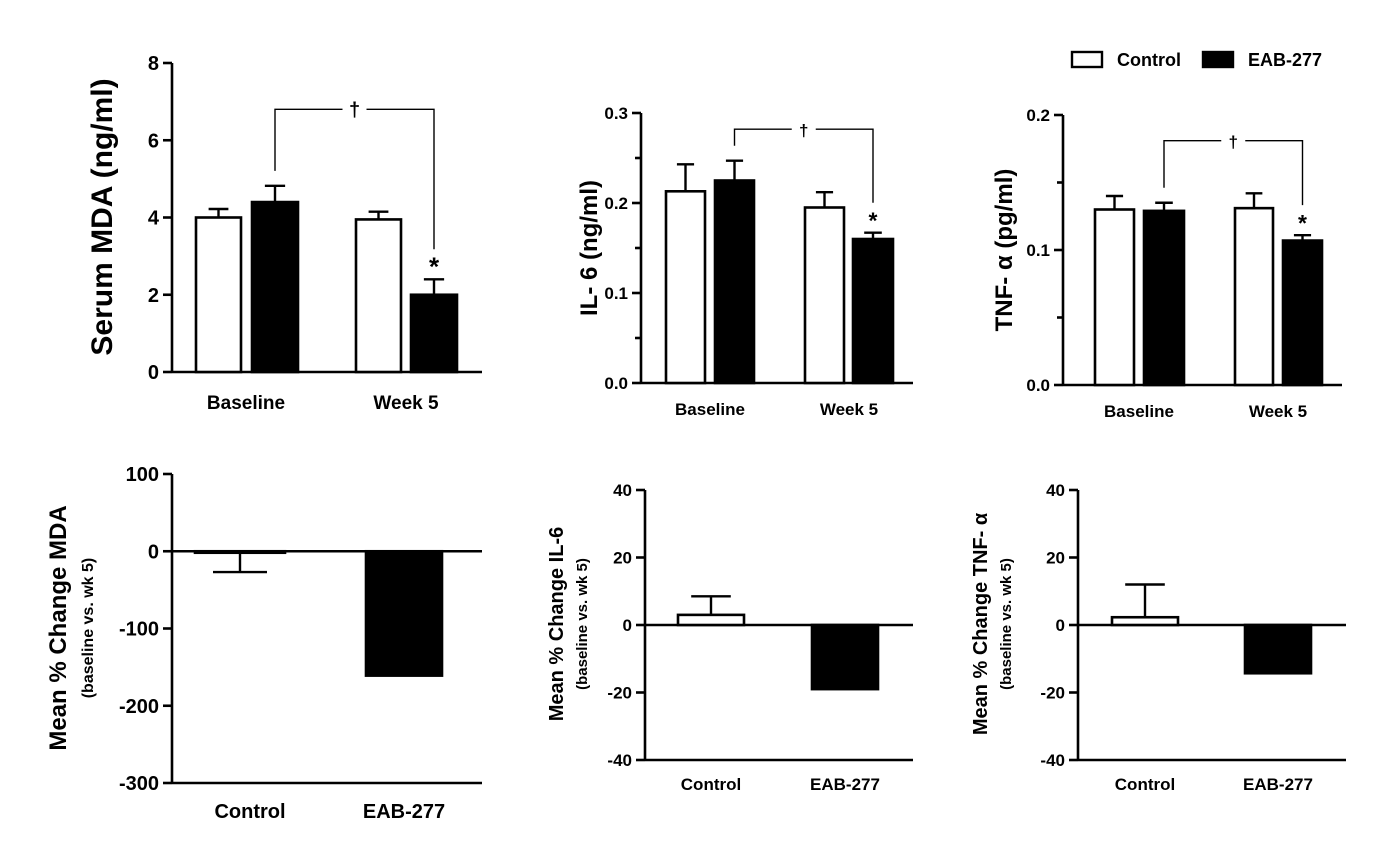 The width and height of the screenshot is (1400, 863). What do you see at coordinates (981, 623) in the screenshot?
I see `y-axis-label: Mean % Change TNF- α` at bounding box center [981, 623].